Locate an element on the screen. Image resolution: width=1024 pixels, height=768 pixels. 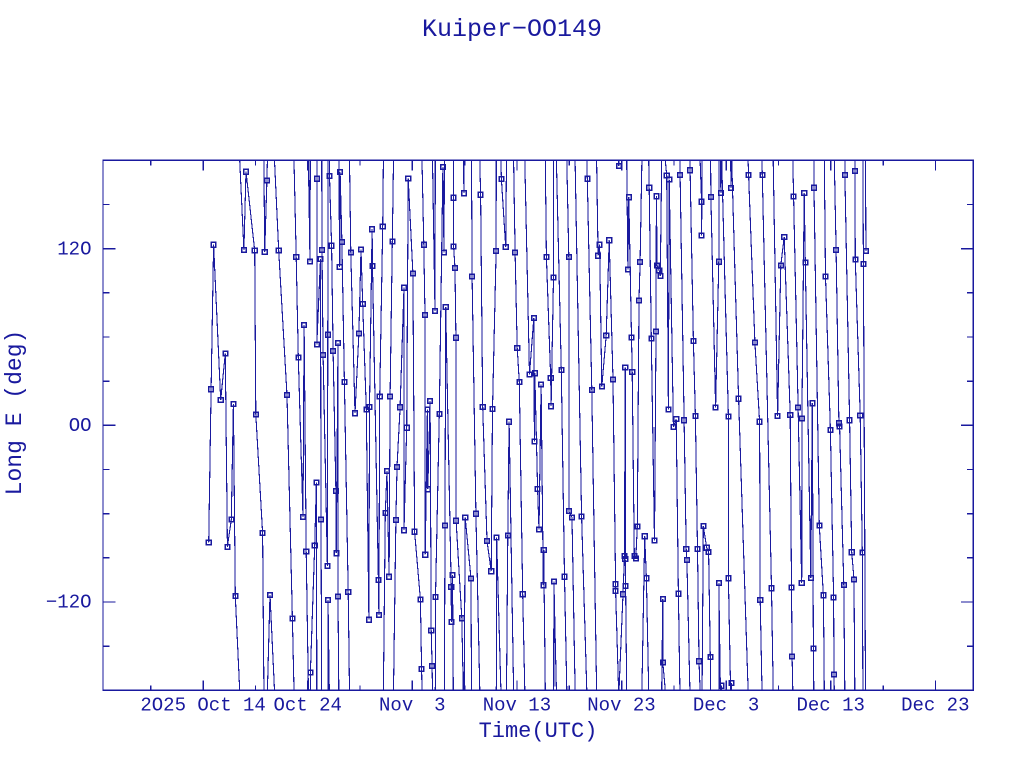
svg-text: Time(UTC) is located at coordinates (538, 731).